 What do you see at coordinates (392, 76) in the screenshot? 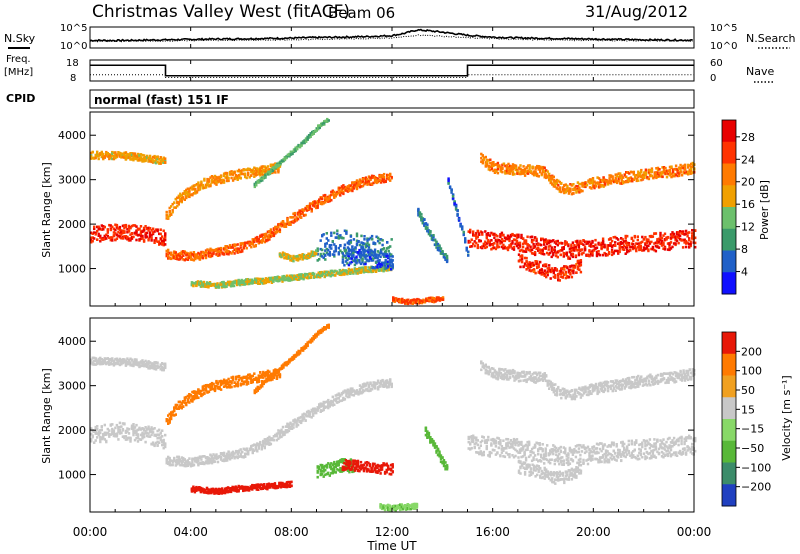
I see `nave-series-line` at bounding box center [392, 76].